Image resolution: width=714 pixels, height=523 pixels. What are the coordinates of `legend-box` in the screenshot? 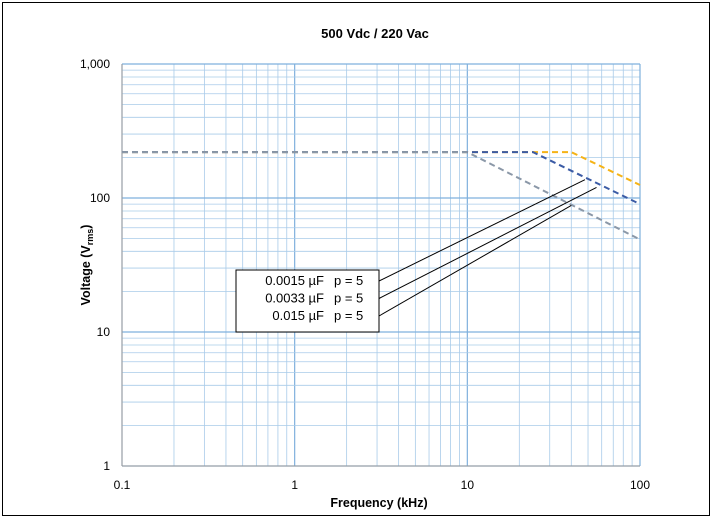 It's located at (307, 301).